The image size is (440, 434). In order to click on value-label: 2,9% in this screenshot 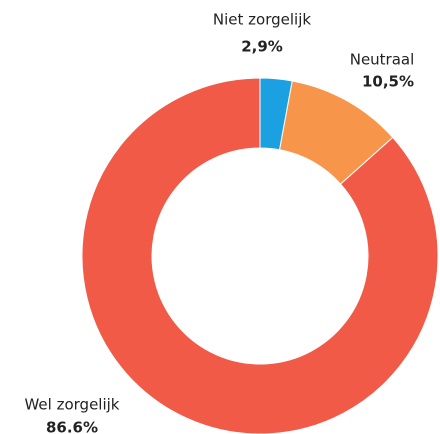, I will do `click(262, 47)`.